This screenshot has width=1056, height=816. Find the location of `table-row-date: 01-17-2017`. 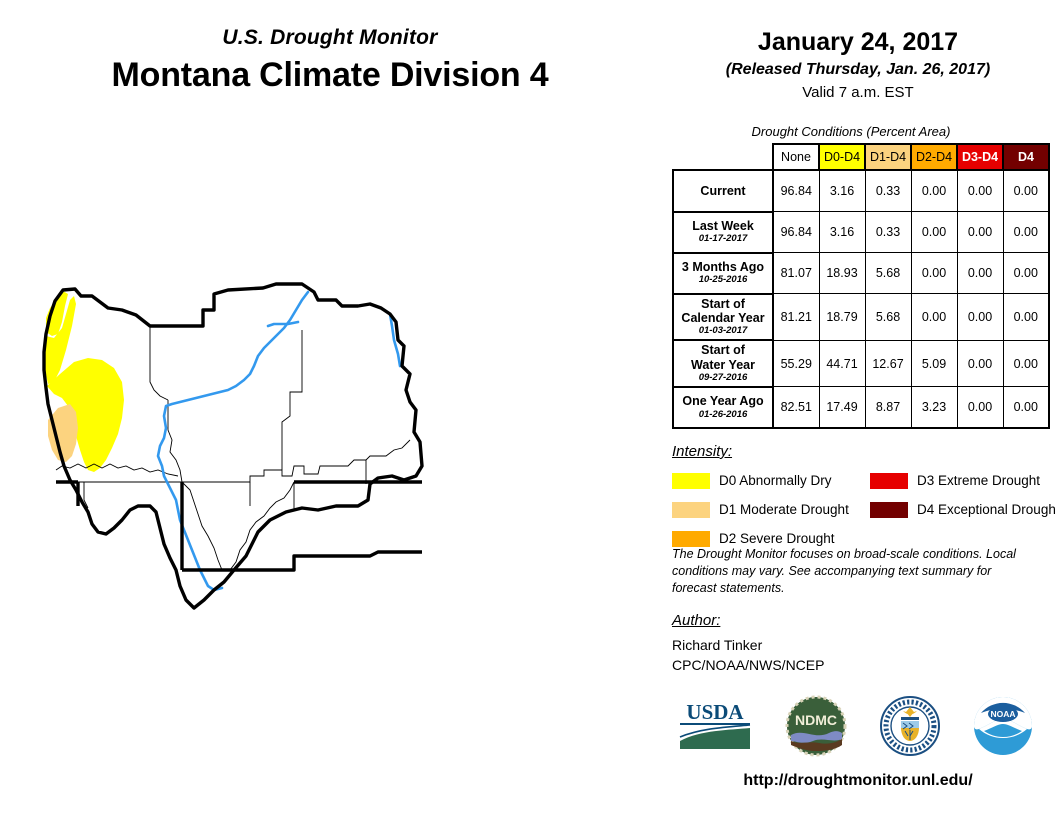

table-row-date: 01-17-2017 is located at coordinates (723, 239).